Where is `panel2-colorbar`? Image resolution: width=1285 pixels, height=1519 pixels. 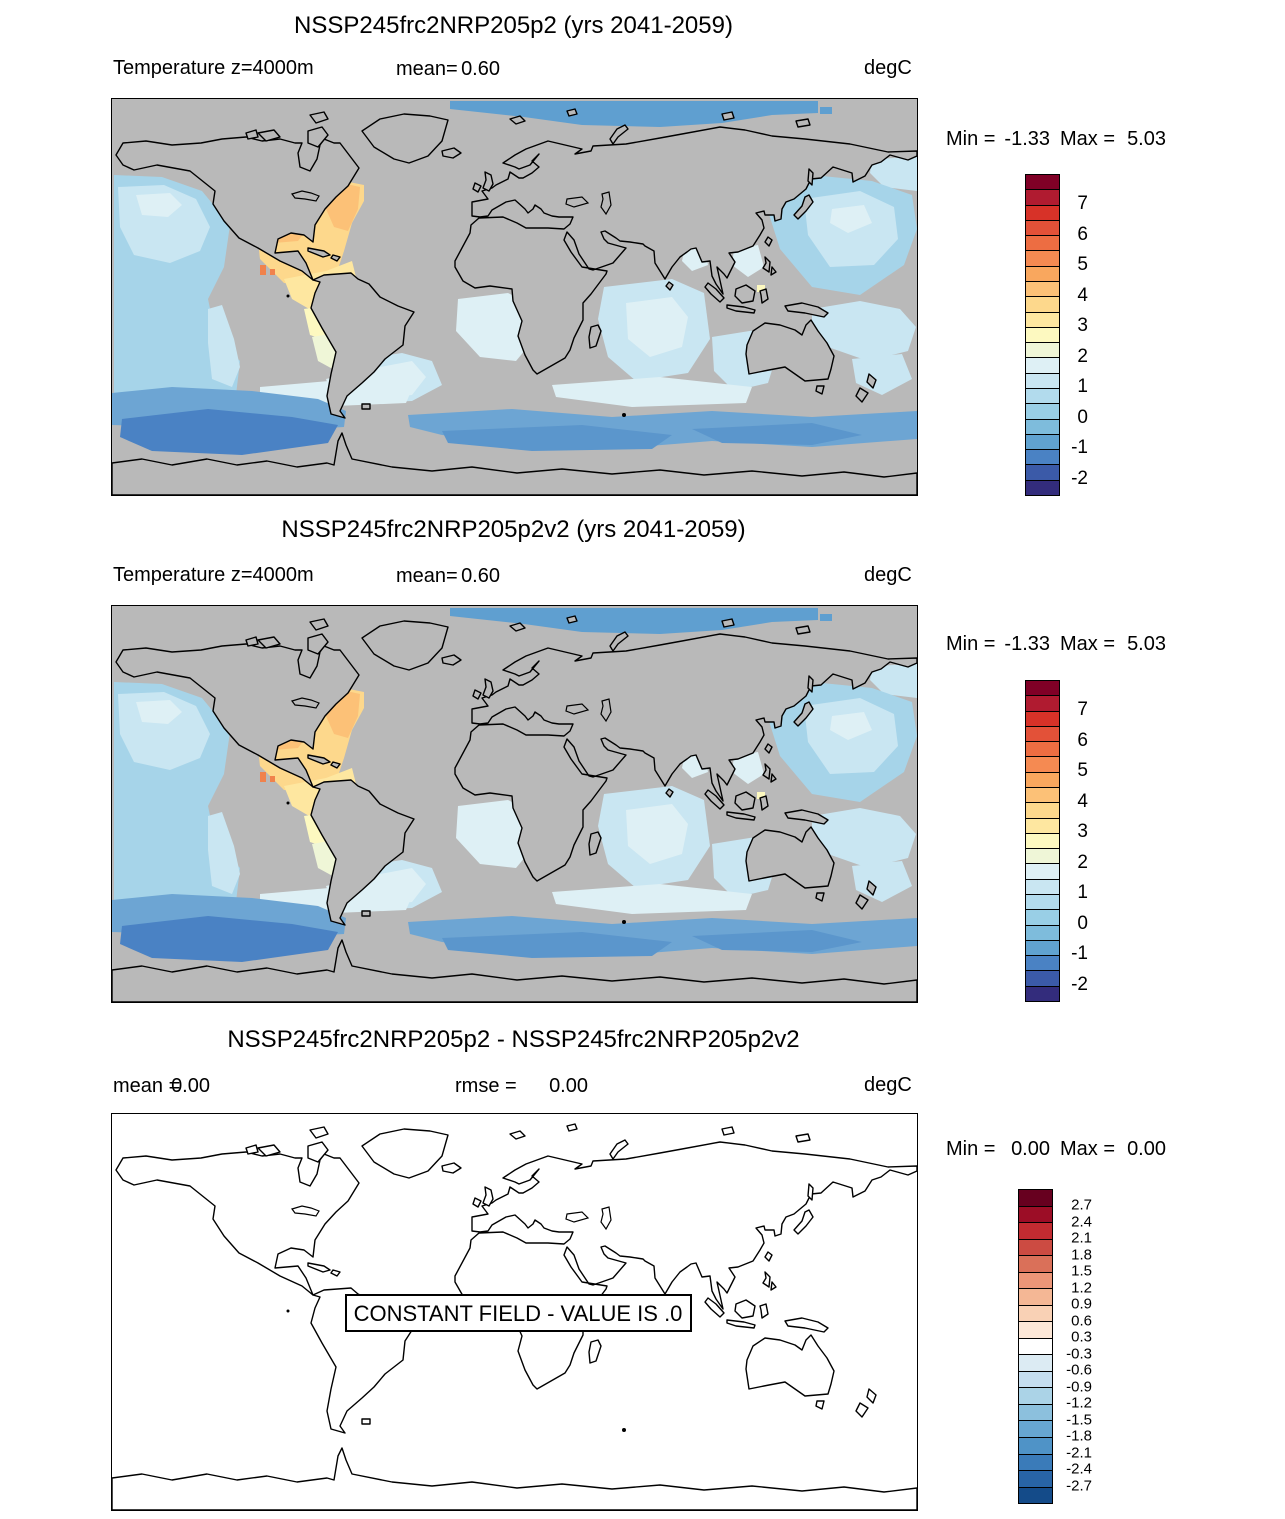 panel2-colorbar is located at coordinates (1042, 841).